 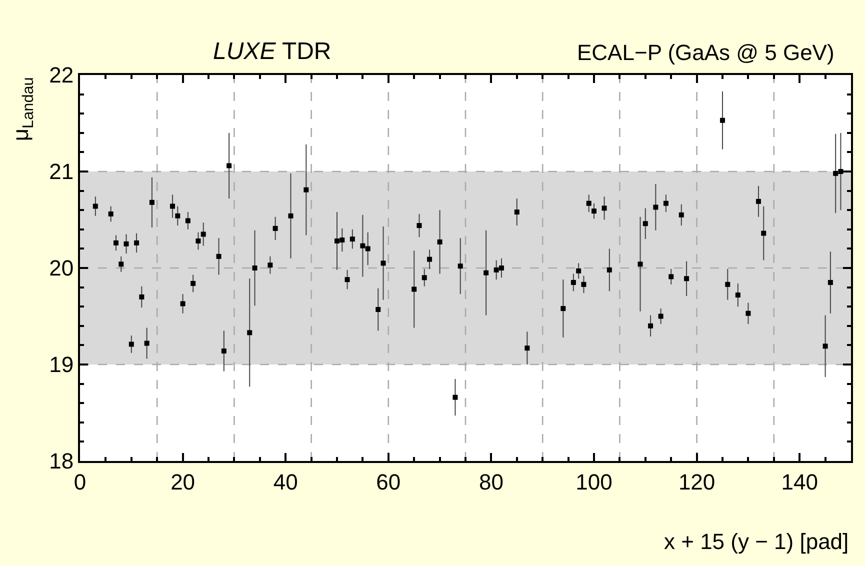 What do you see at coordinates (799, 481) in the screenshot?
I see `x-tick-label: 140` at bounding box center [799, 481].